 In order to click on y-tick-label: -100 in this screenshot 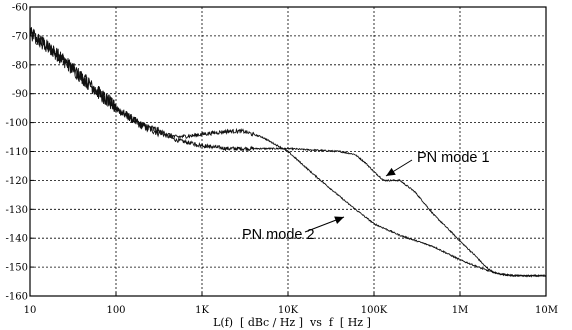, I will do `click(17, 123)`.